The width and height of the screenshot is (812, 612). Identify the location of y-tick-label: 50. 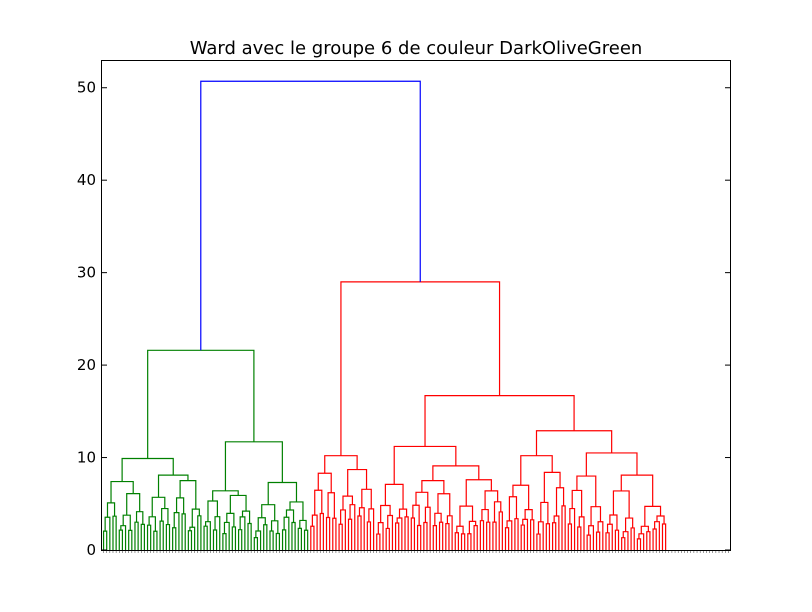
(86, 88).